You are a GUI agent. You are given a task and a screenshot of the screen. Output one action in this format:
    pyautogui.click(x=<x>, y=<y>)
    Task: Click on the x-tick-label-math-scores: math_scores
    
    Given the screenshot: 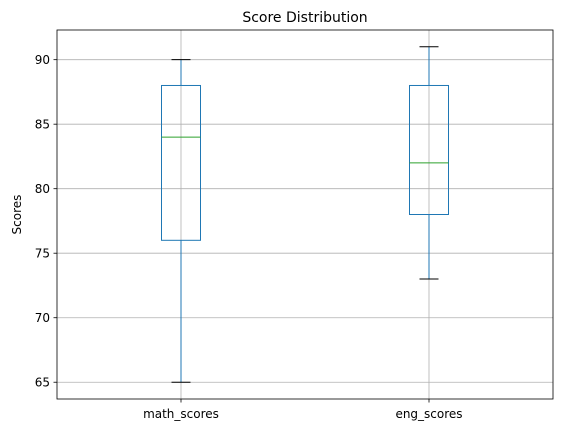 What is the action you would take?
    pyautogui.click(x=181, y=414)
    